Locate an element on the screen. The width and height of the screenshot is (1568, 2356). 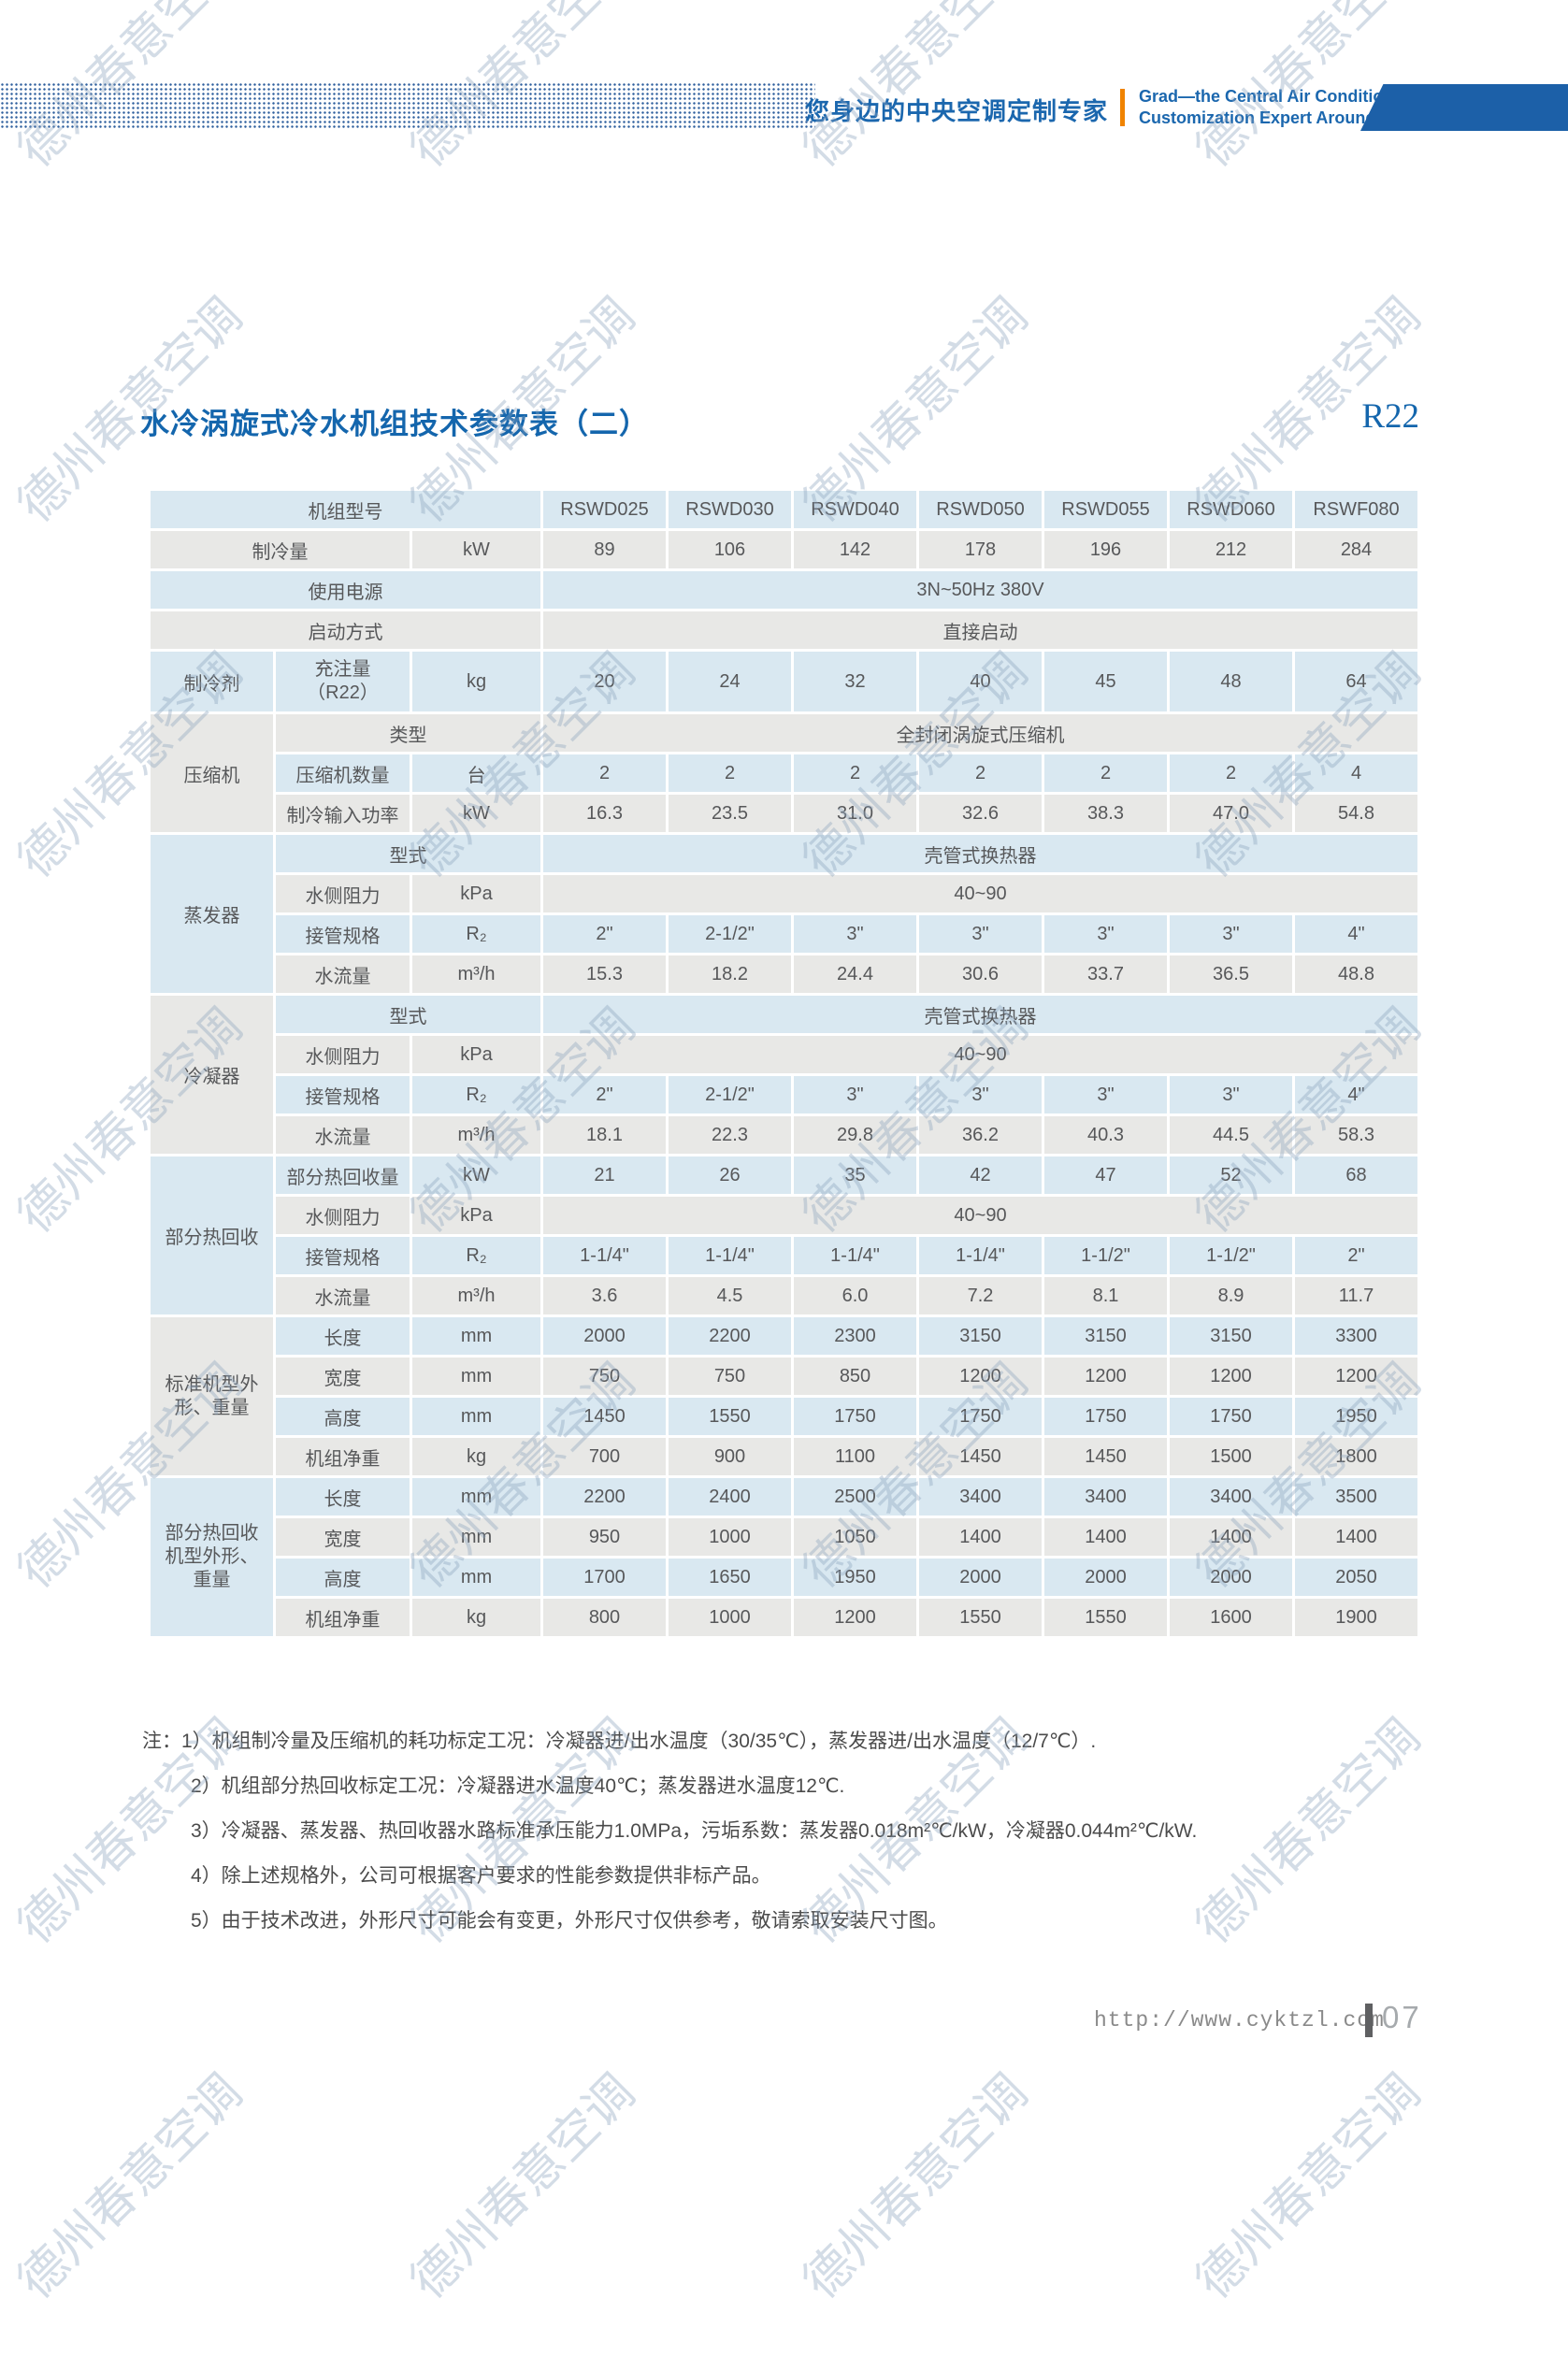
watermark-text: 德州春意空调 is located at coordinates (129, 2187).